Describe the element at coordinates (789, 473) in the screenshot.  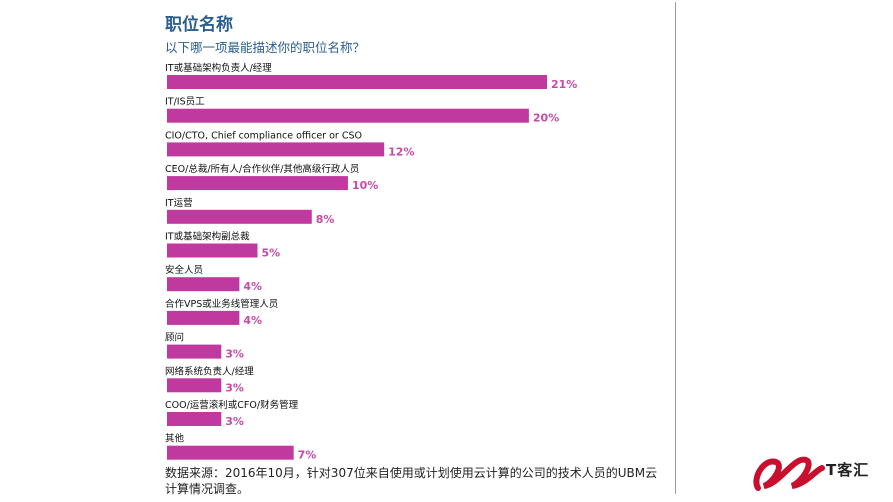
I see `logo-mark-icon` at that location.